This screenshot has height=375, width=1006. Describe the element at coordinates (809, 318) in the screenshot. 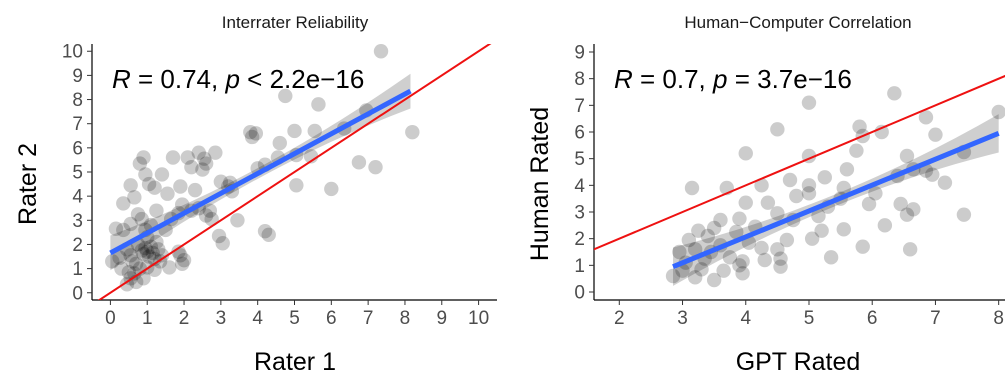

I see `x-tick-label: 5` at that location.